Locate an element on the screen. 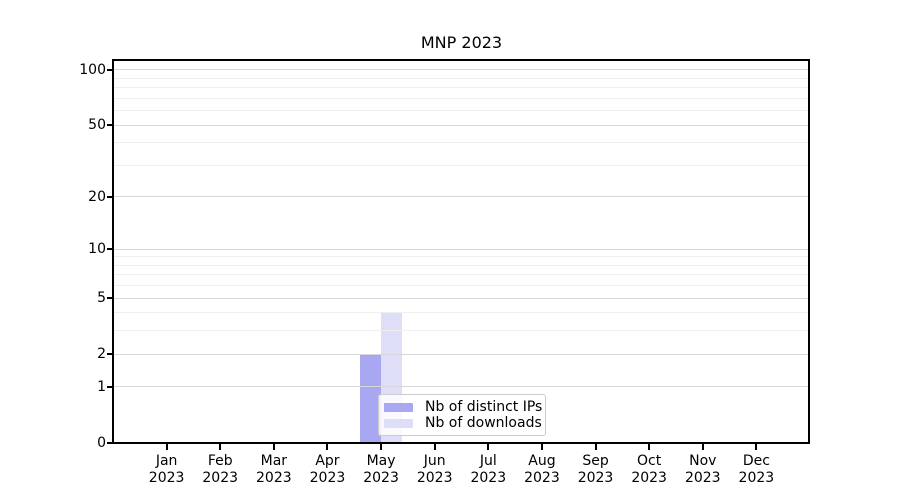  x-tick-label-line: Feb is located at coordinates (220, 461).